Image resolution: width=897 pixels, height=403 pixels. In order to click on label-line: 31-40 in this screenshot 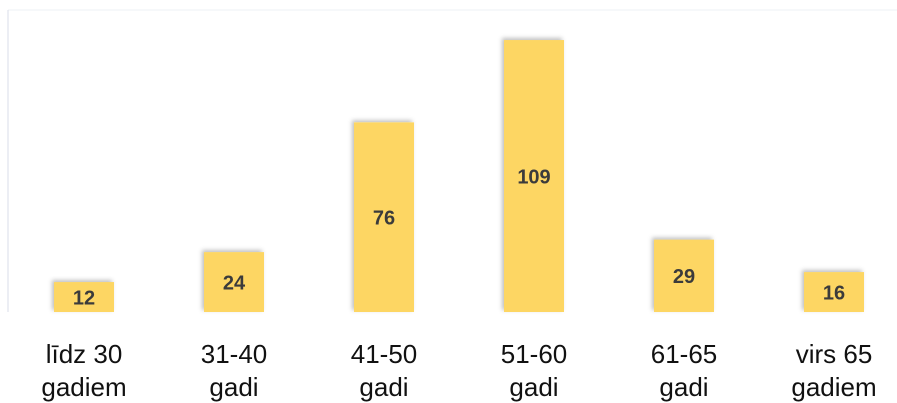, I will do `click(234, 354)`.